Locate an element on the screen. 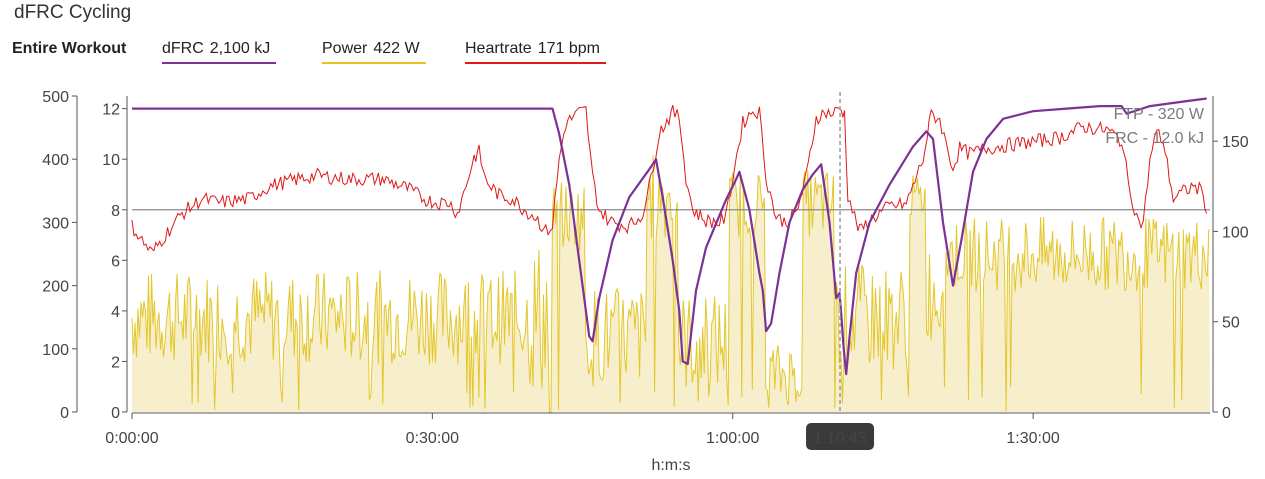 The width and height of the screenshot is (1265, 479). cursor-time-label: 1:10:43 is located at coordinates (839, 438).